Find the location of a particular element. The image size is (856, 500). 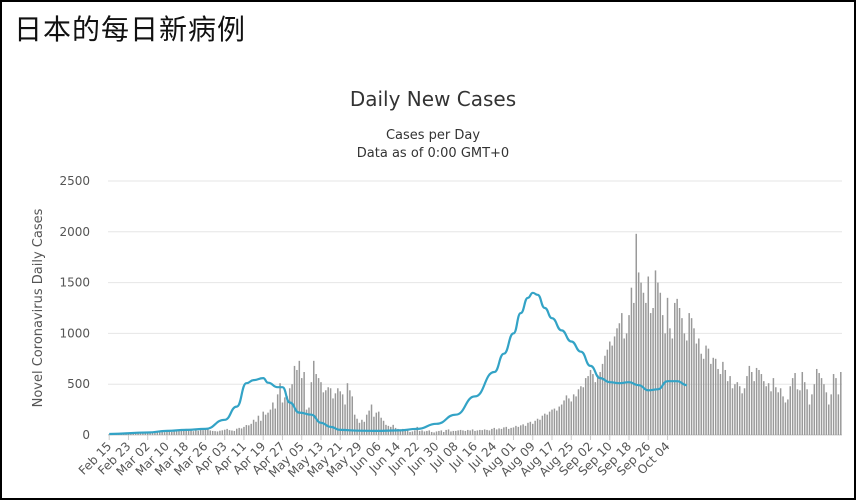

y-tick-label: 2000 is located at coordinates (74, 232).